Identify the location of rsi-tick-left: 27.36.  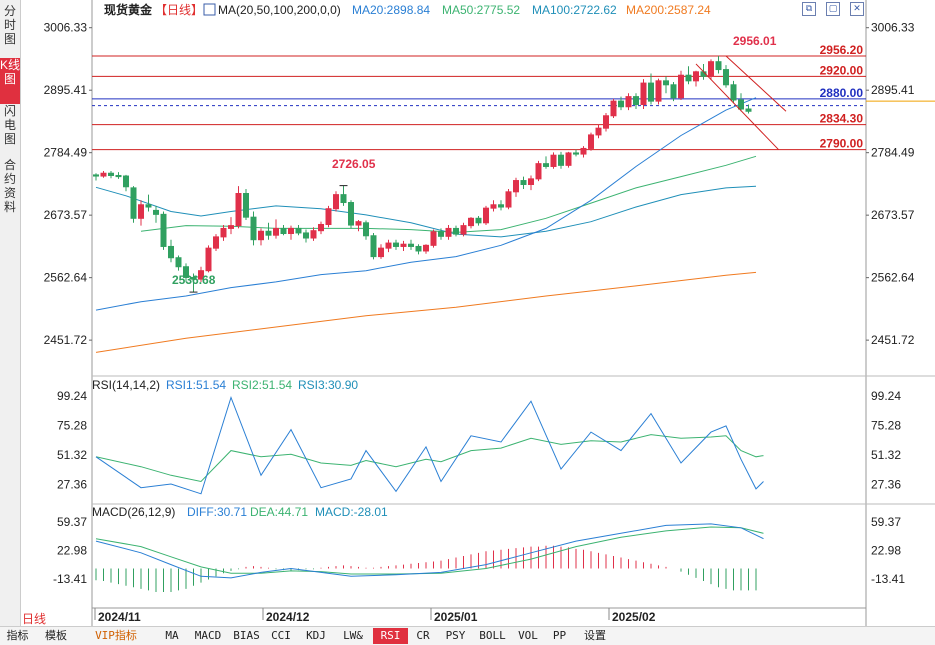
(72, 485).